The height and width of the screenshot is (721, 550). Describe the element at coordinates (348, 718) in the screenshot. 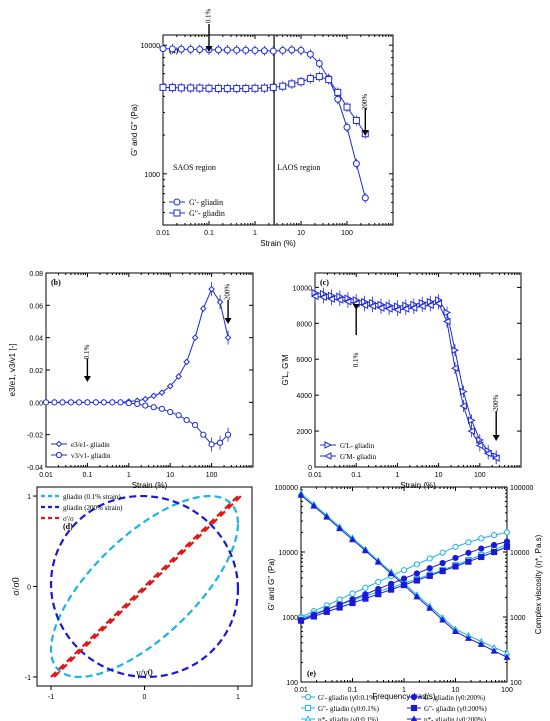

I see `legend-label: η*- gliadin (γ0:0.1%)` at that location.